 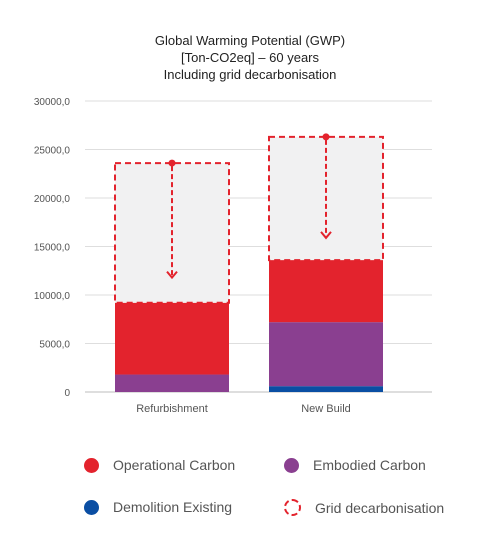 What do you see at coordinates (91, 507) in the screenshot?
I see `legend-swatch-demolition` at bounding box center [91, 507].